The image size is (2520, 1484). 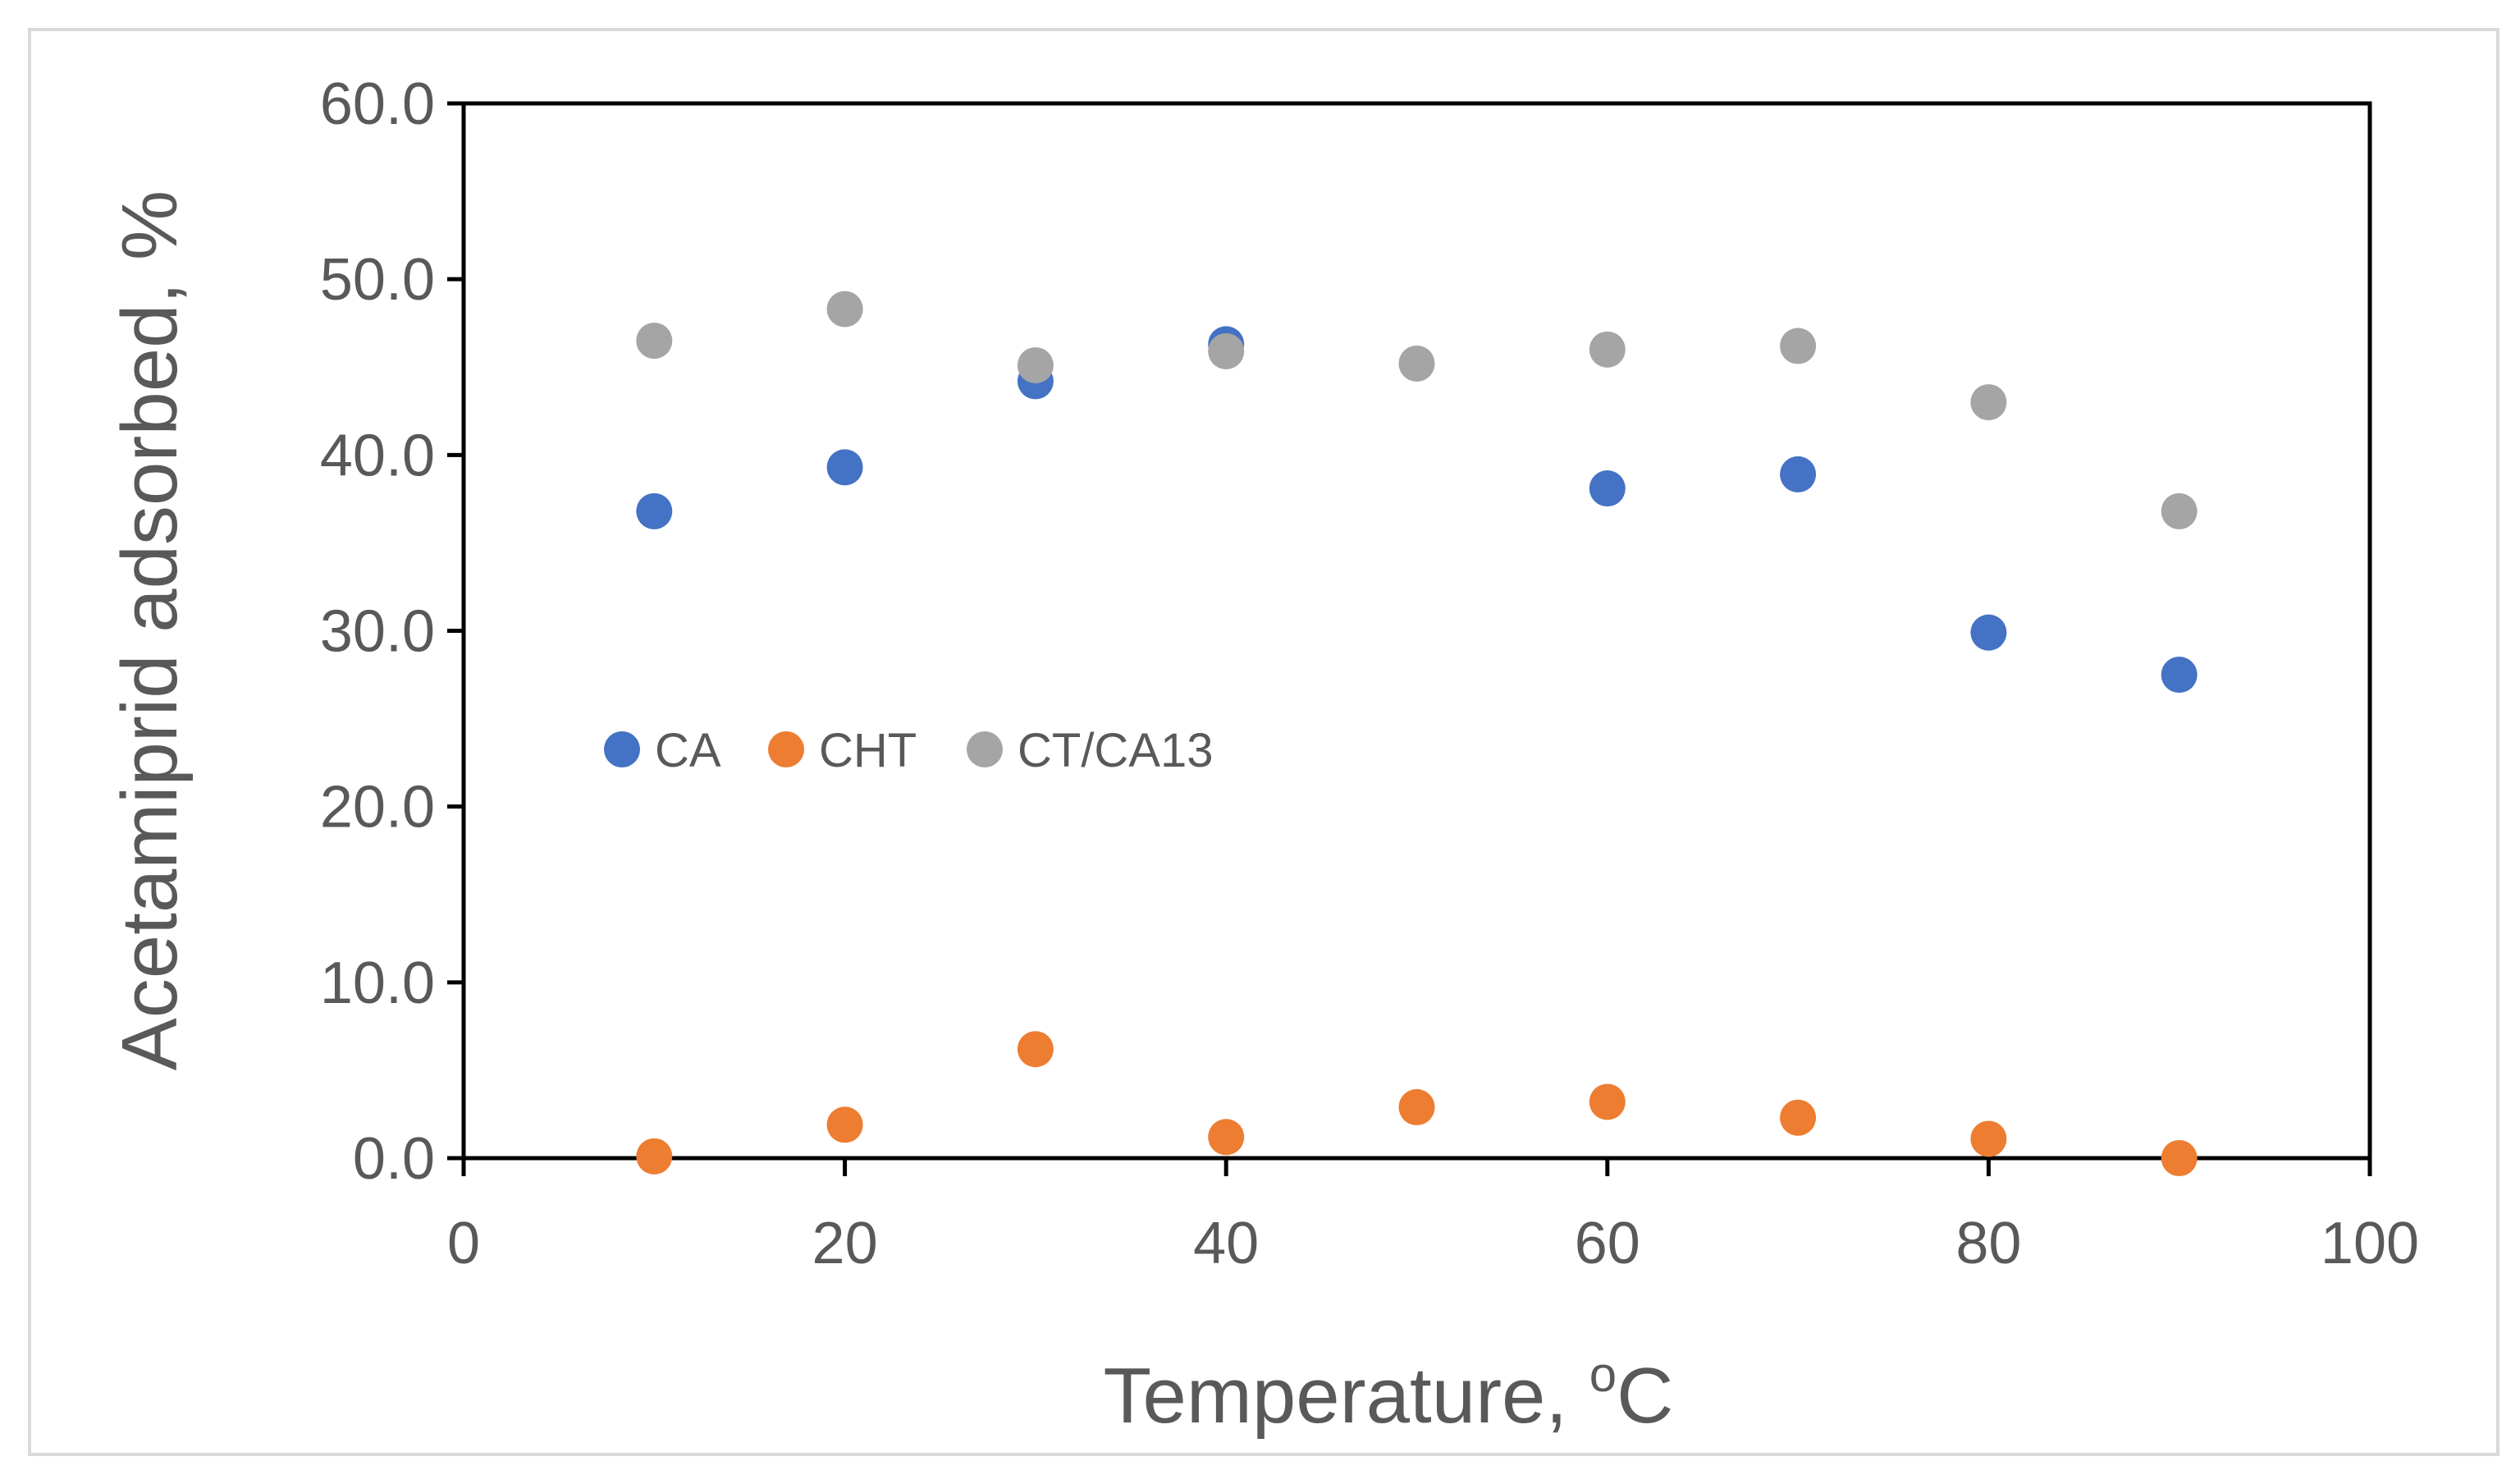 What do you see at coordinates (377, 280) in the screenshot?
I see `y-tick-label: 50.0` at bounding box center [377, 280].